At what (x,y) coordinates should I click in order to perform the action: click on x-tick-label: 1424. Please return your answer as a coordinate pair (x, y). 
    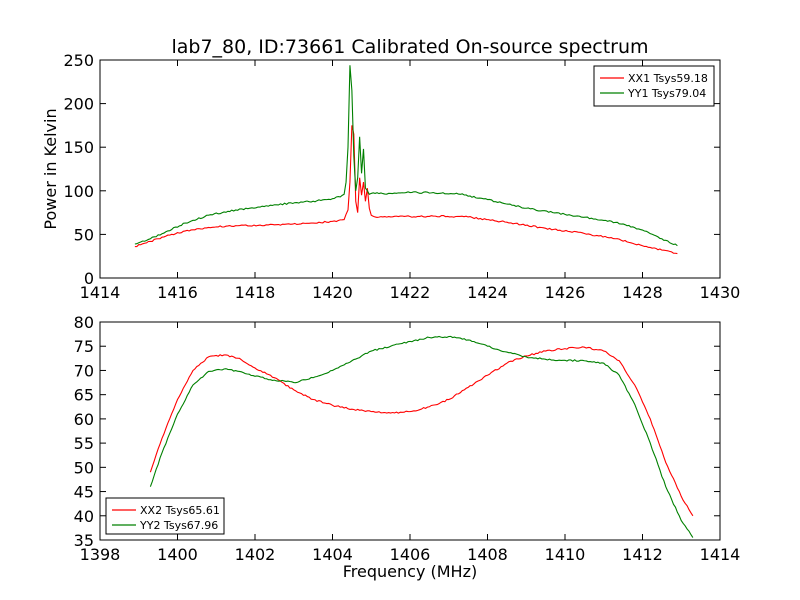
    Looking at the image, I should click on (487, 292).